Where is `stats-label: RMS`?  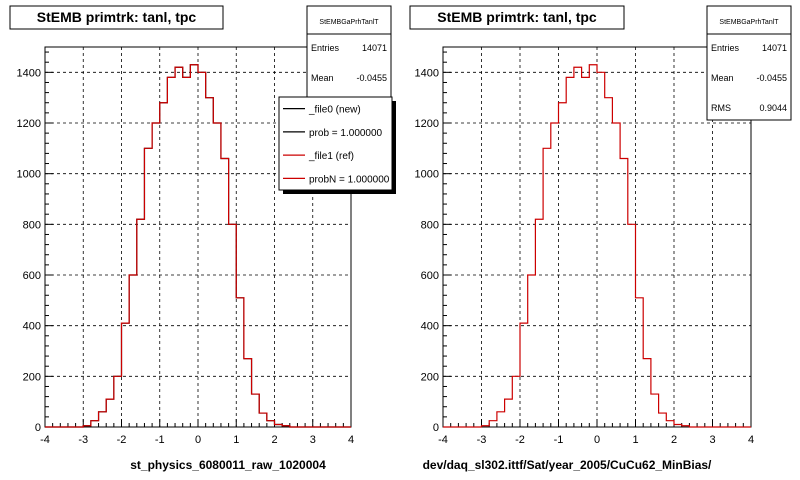 stats-label: RMS is located at coordinates (721, 108).